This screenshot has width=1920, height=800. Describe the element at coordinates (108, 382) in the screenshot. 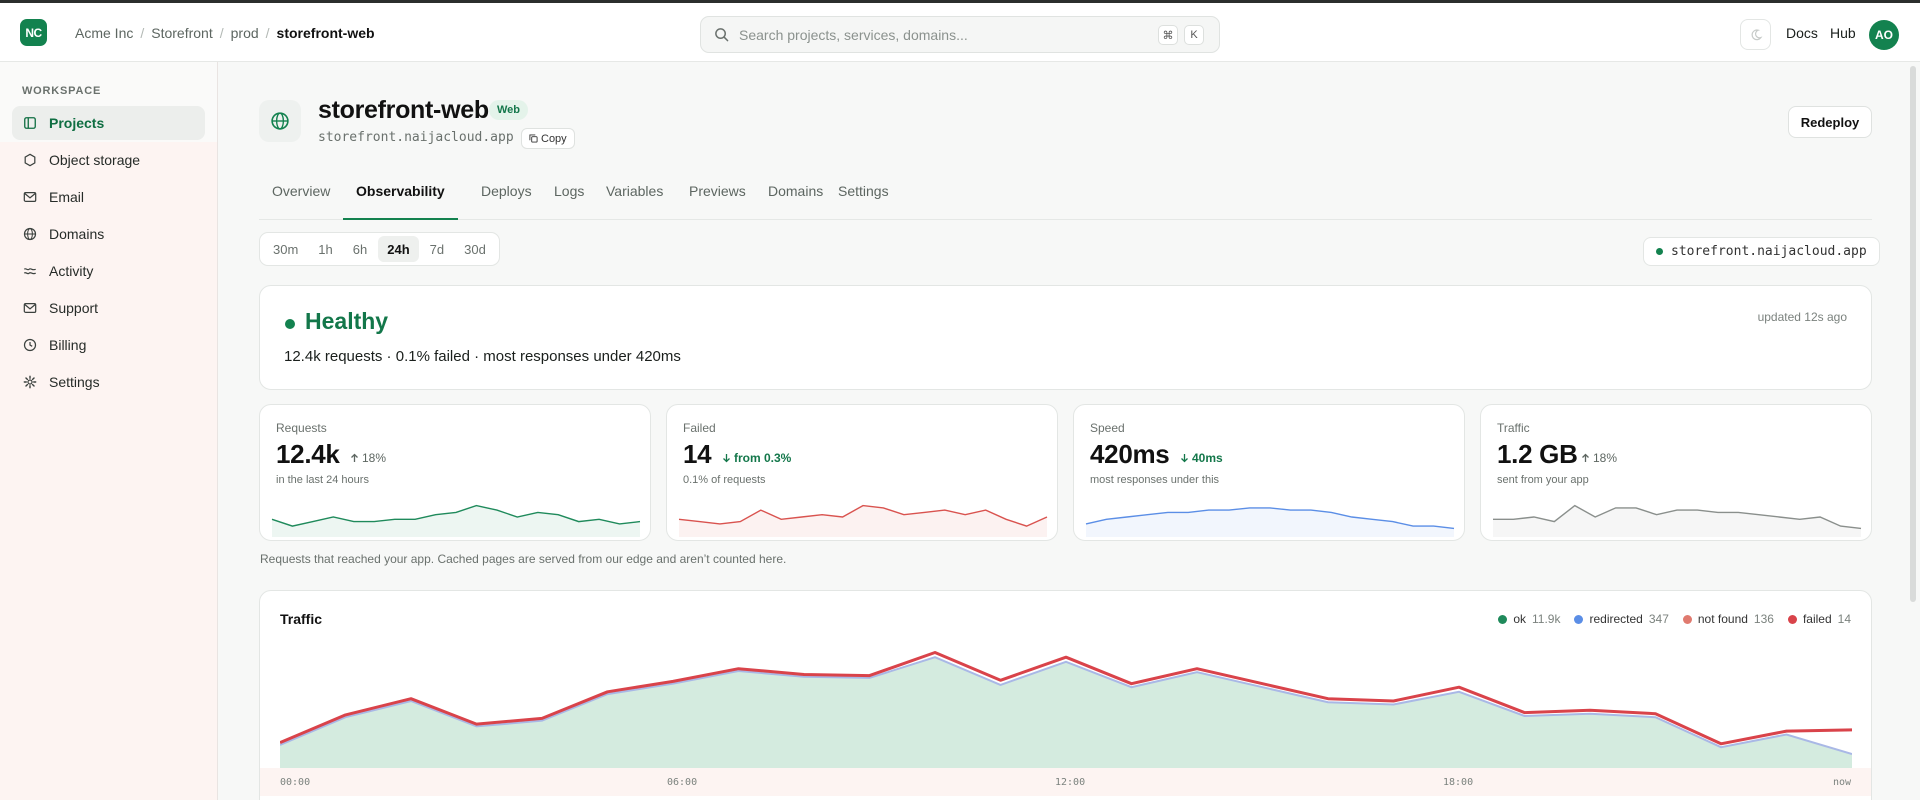

I see `sidebar-item-settings: Settings` at that location.